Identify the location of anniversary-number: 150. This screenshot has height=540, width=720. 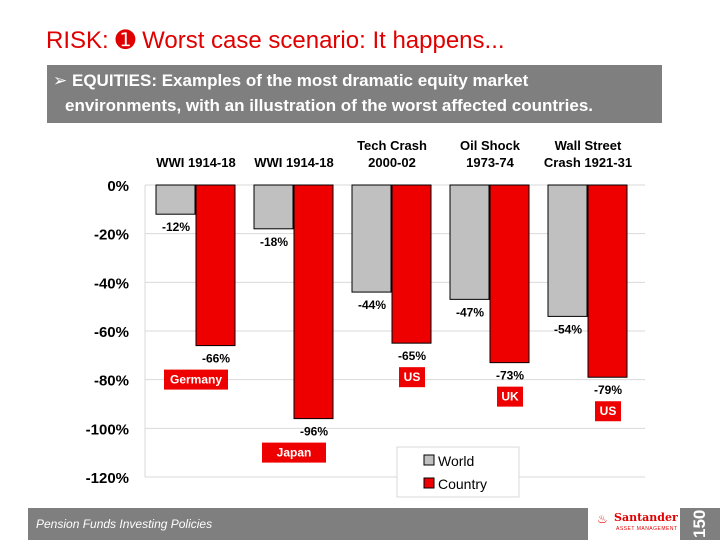
(699, 523).